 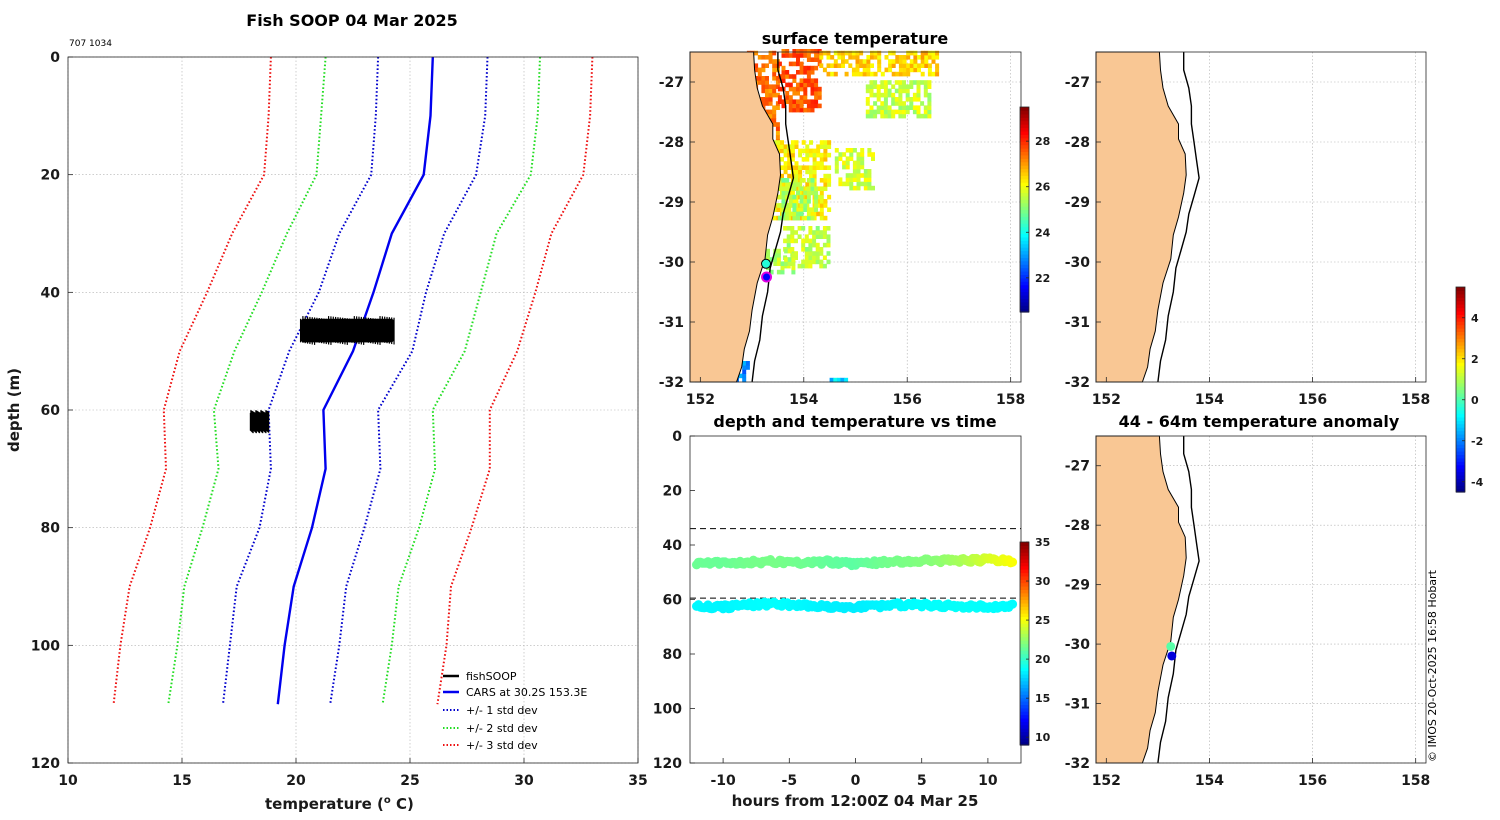 What do you see at coordinates (1106, 781) in the screenshot?
I see `anomaly-map-xtick-label: 152` at bounding box center [1106, 781].